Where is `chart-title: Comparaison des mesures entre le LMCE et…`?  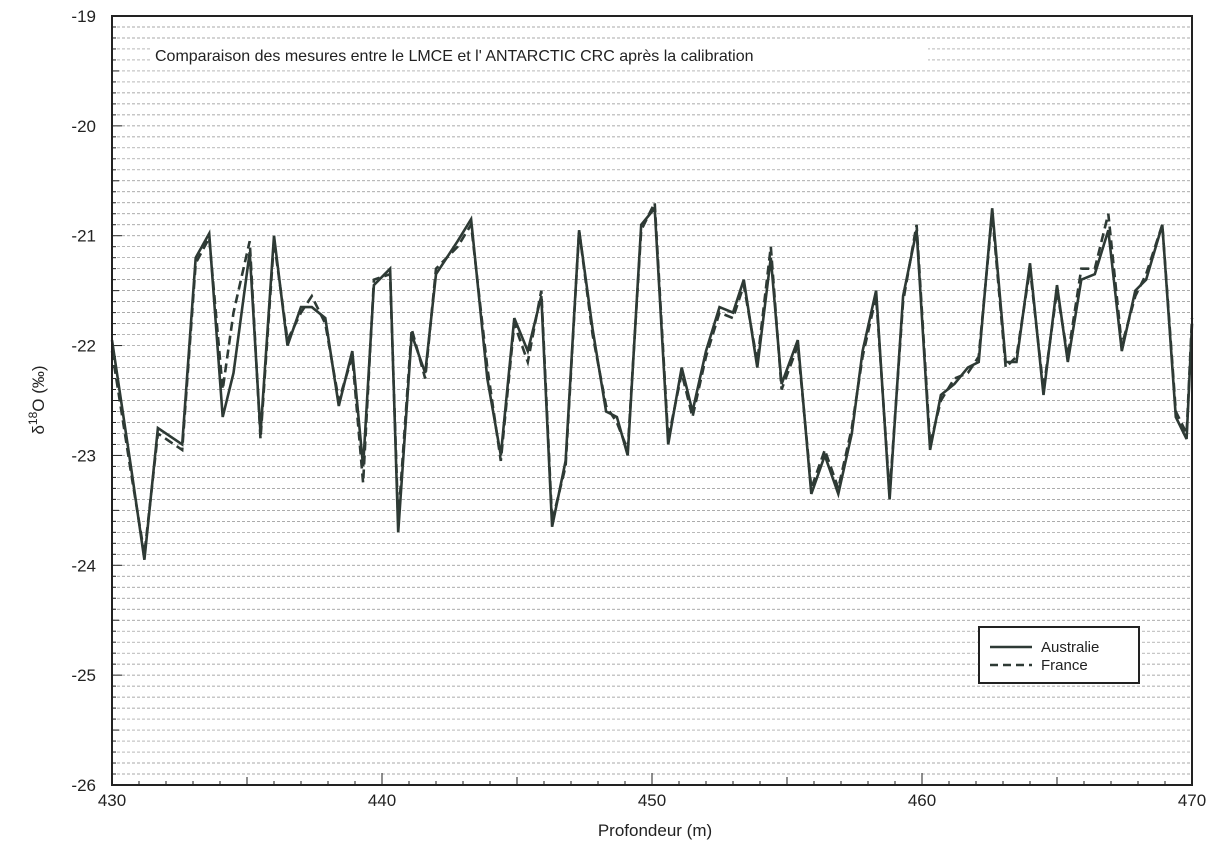
chart-title: Comparaison des mesures entre le LMCE et… is located at coordinates (454, 56).